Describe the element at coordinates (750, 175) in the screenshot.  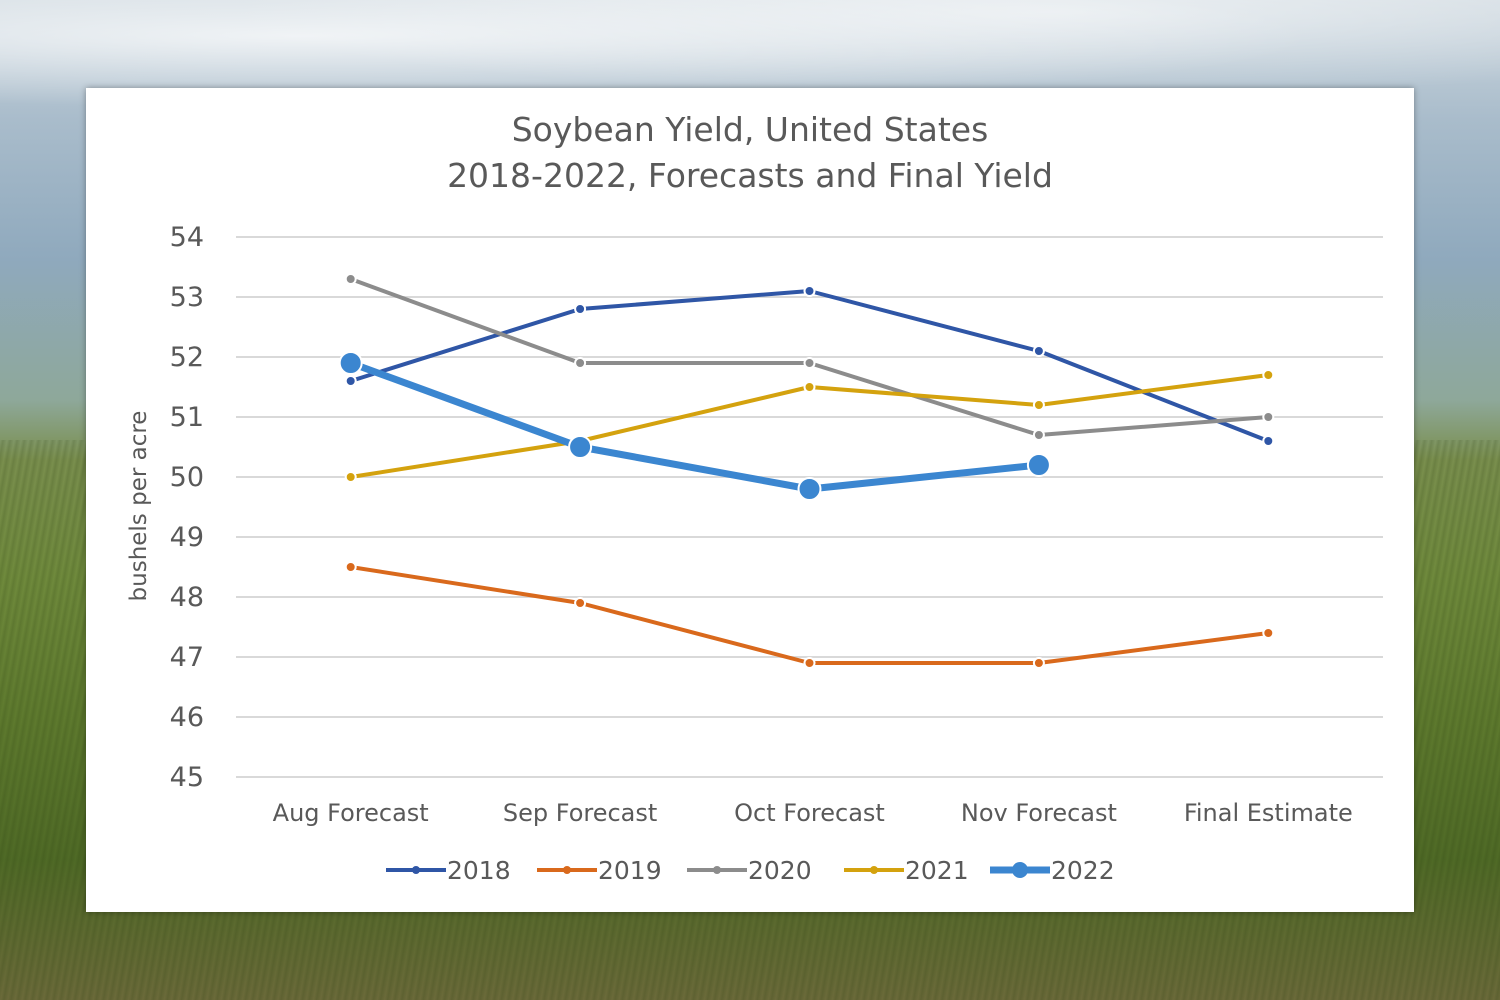
I see `chart-title-line-2: 2018-2022, Forecasts and Final Yield` at that location.